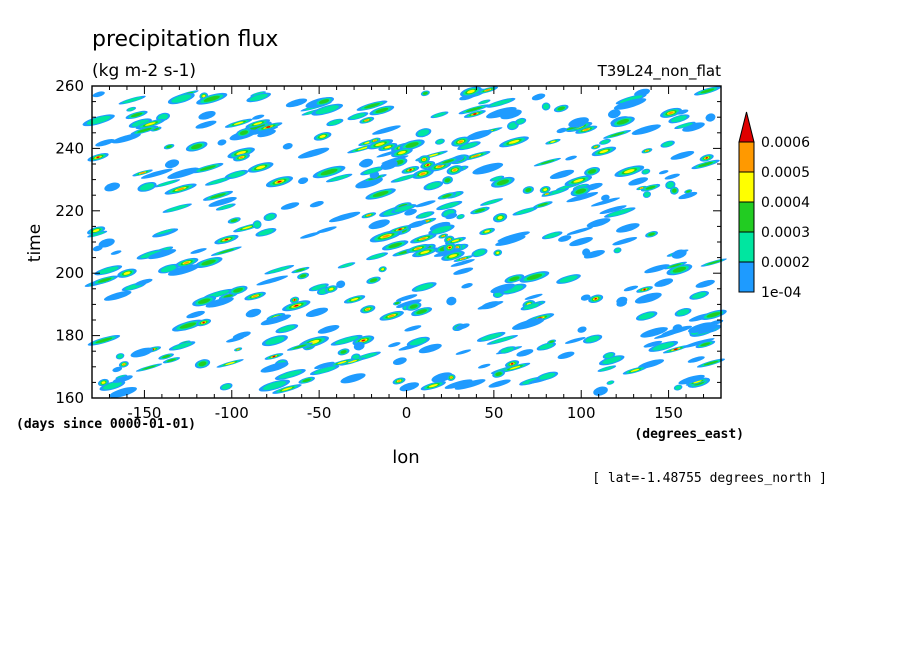 This screenshot has width=904, height=654. I want to click on y-tick-label: 180, so click(69, 336).